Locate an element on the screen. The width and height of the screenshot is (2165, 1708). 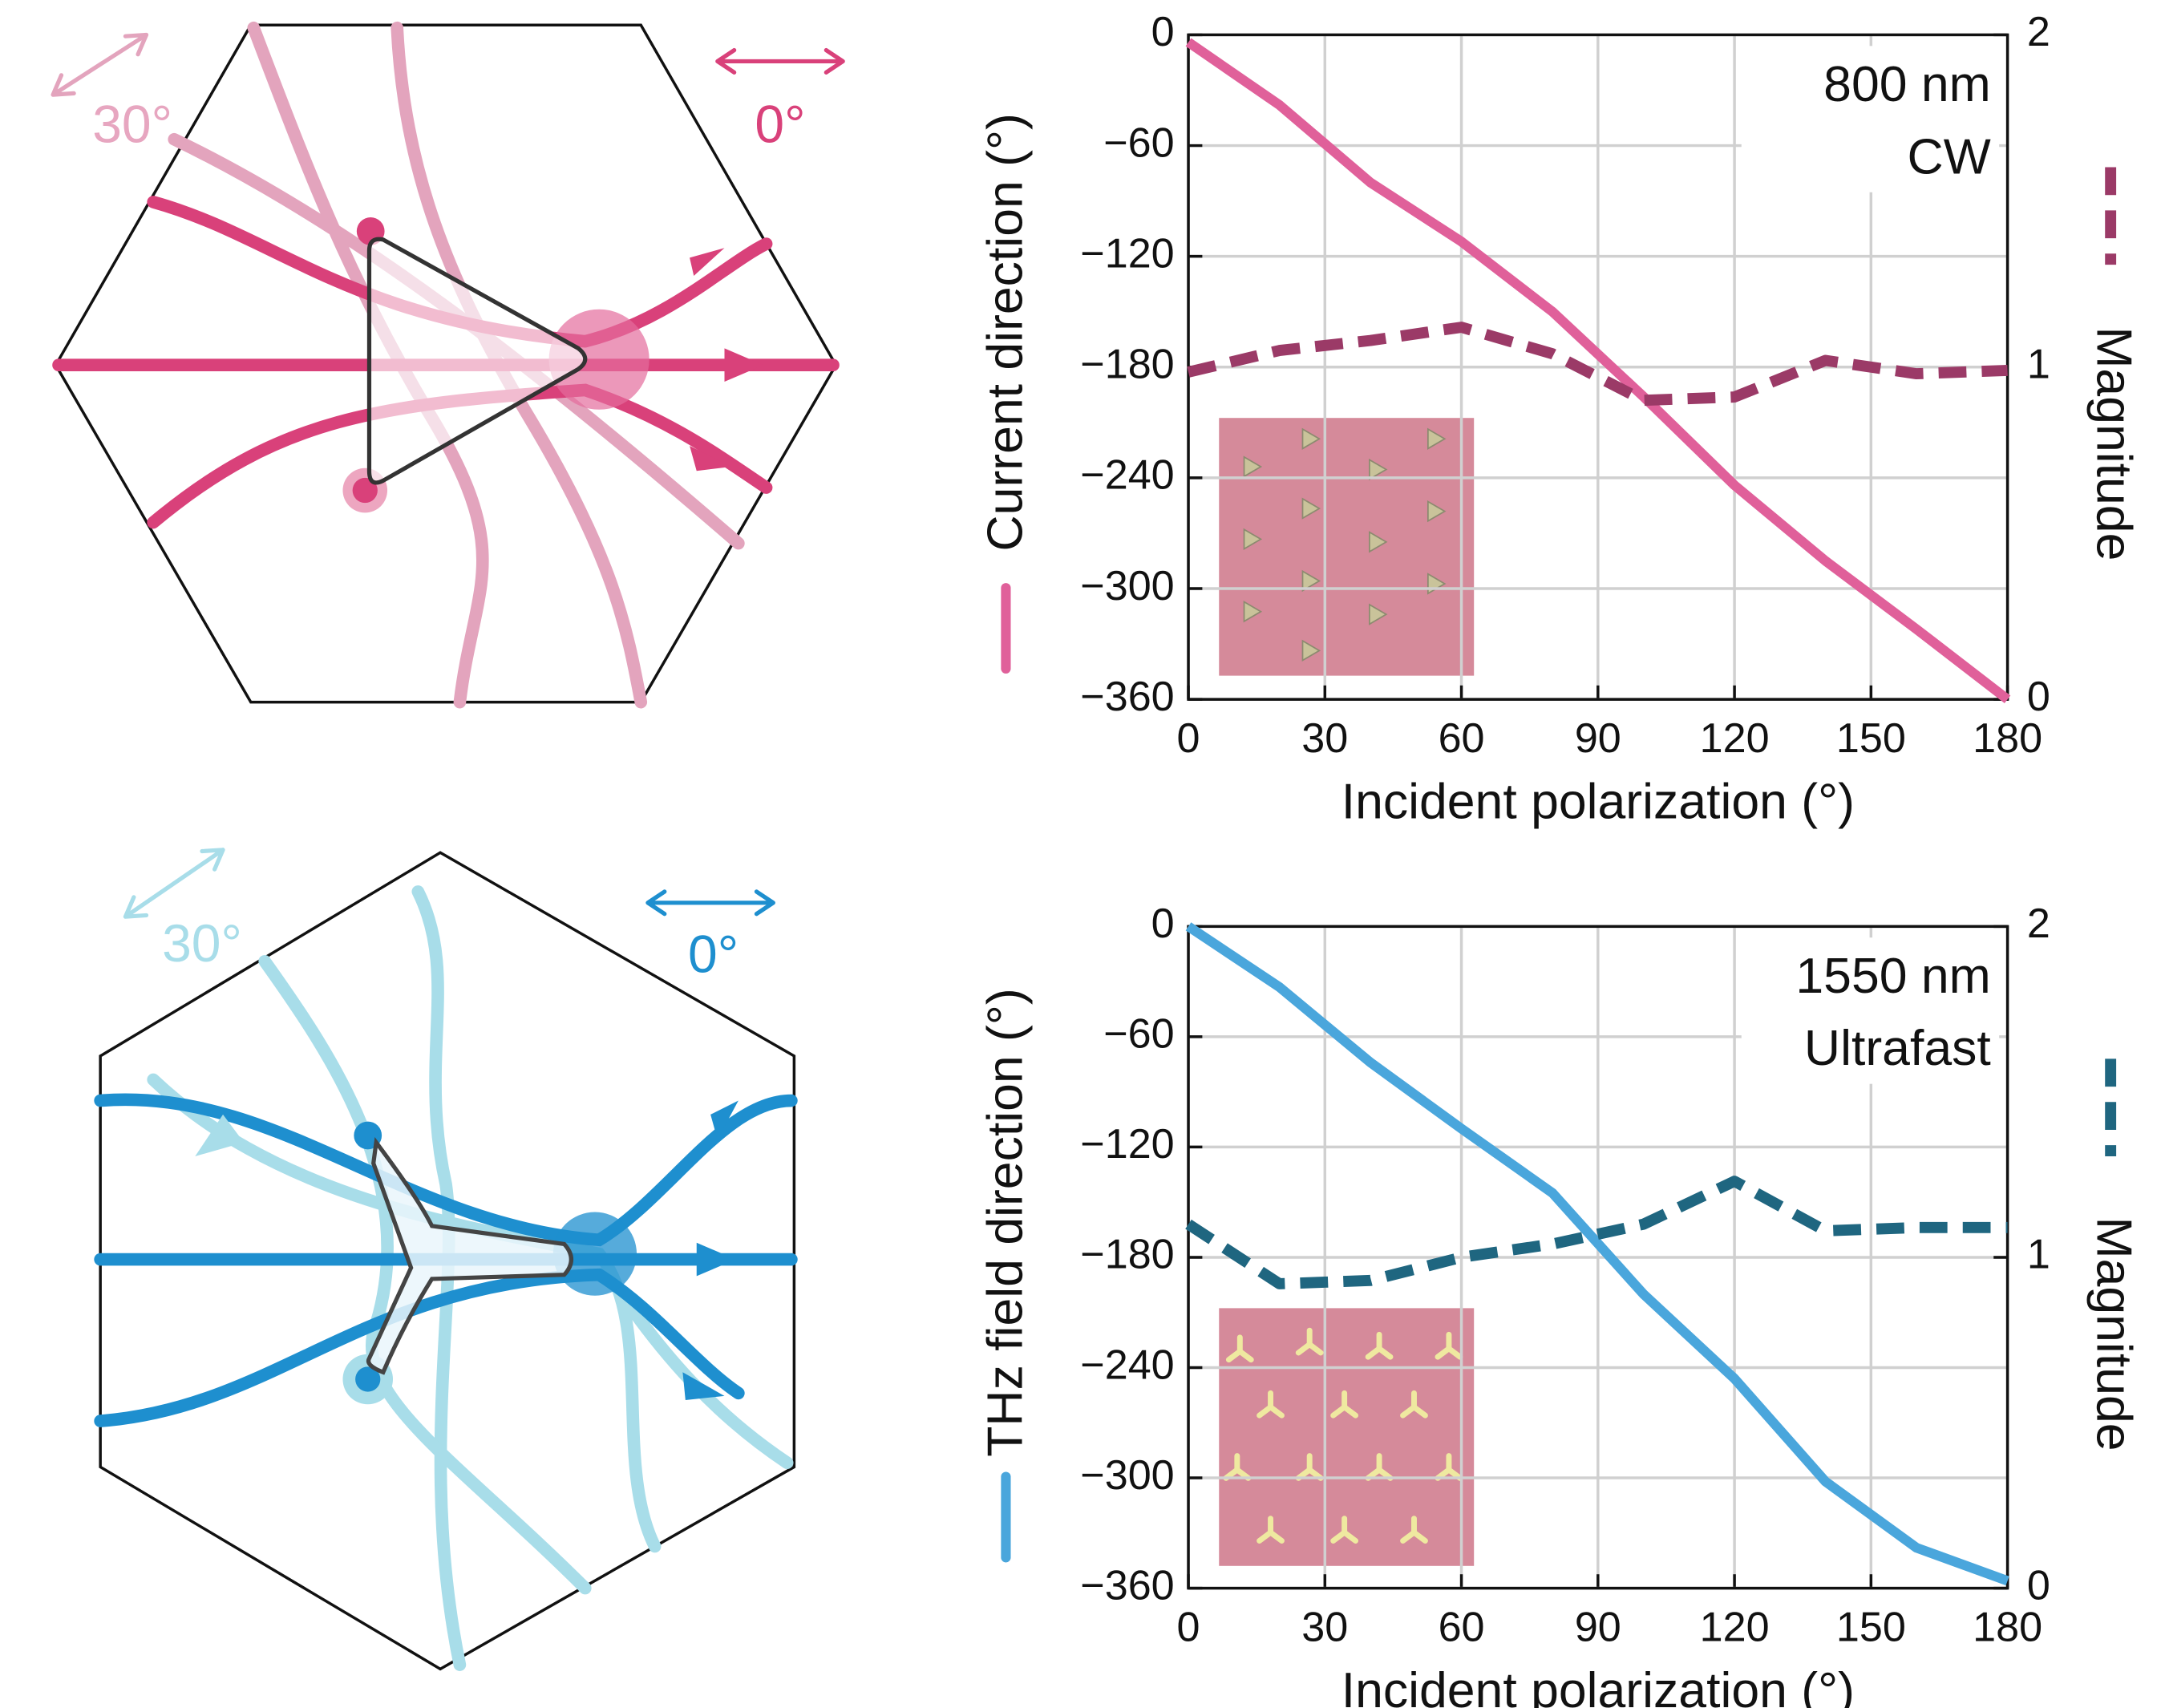
annotation: 1550 nm is located at coordinates (1892, 976).